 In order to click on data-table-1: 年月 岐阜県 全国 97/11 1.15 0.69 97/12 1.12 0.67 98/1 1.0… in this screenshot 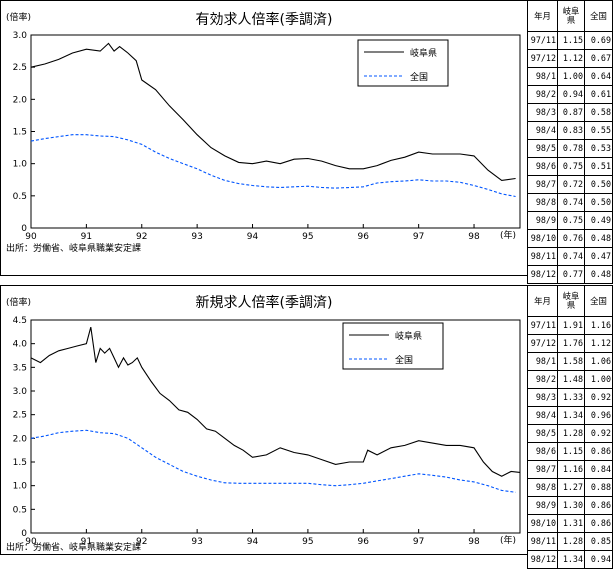, I will do `click(570, 142)`.